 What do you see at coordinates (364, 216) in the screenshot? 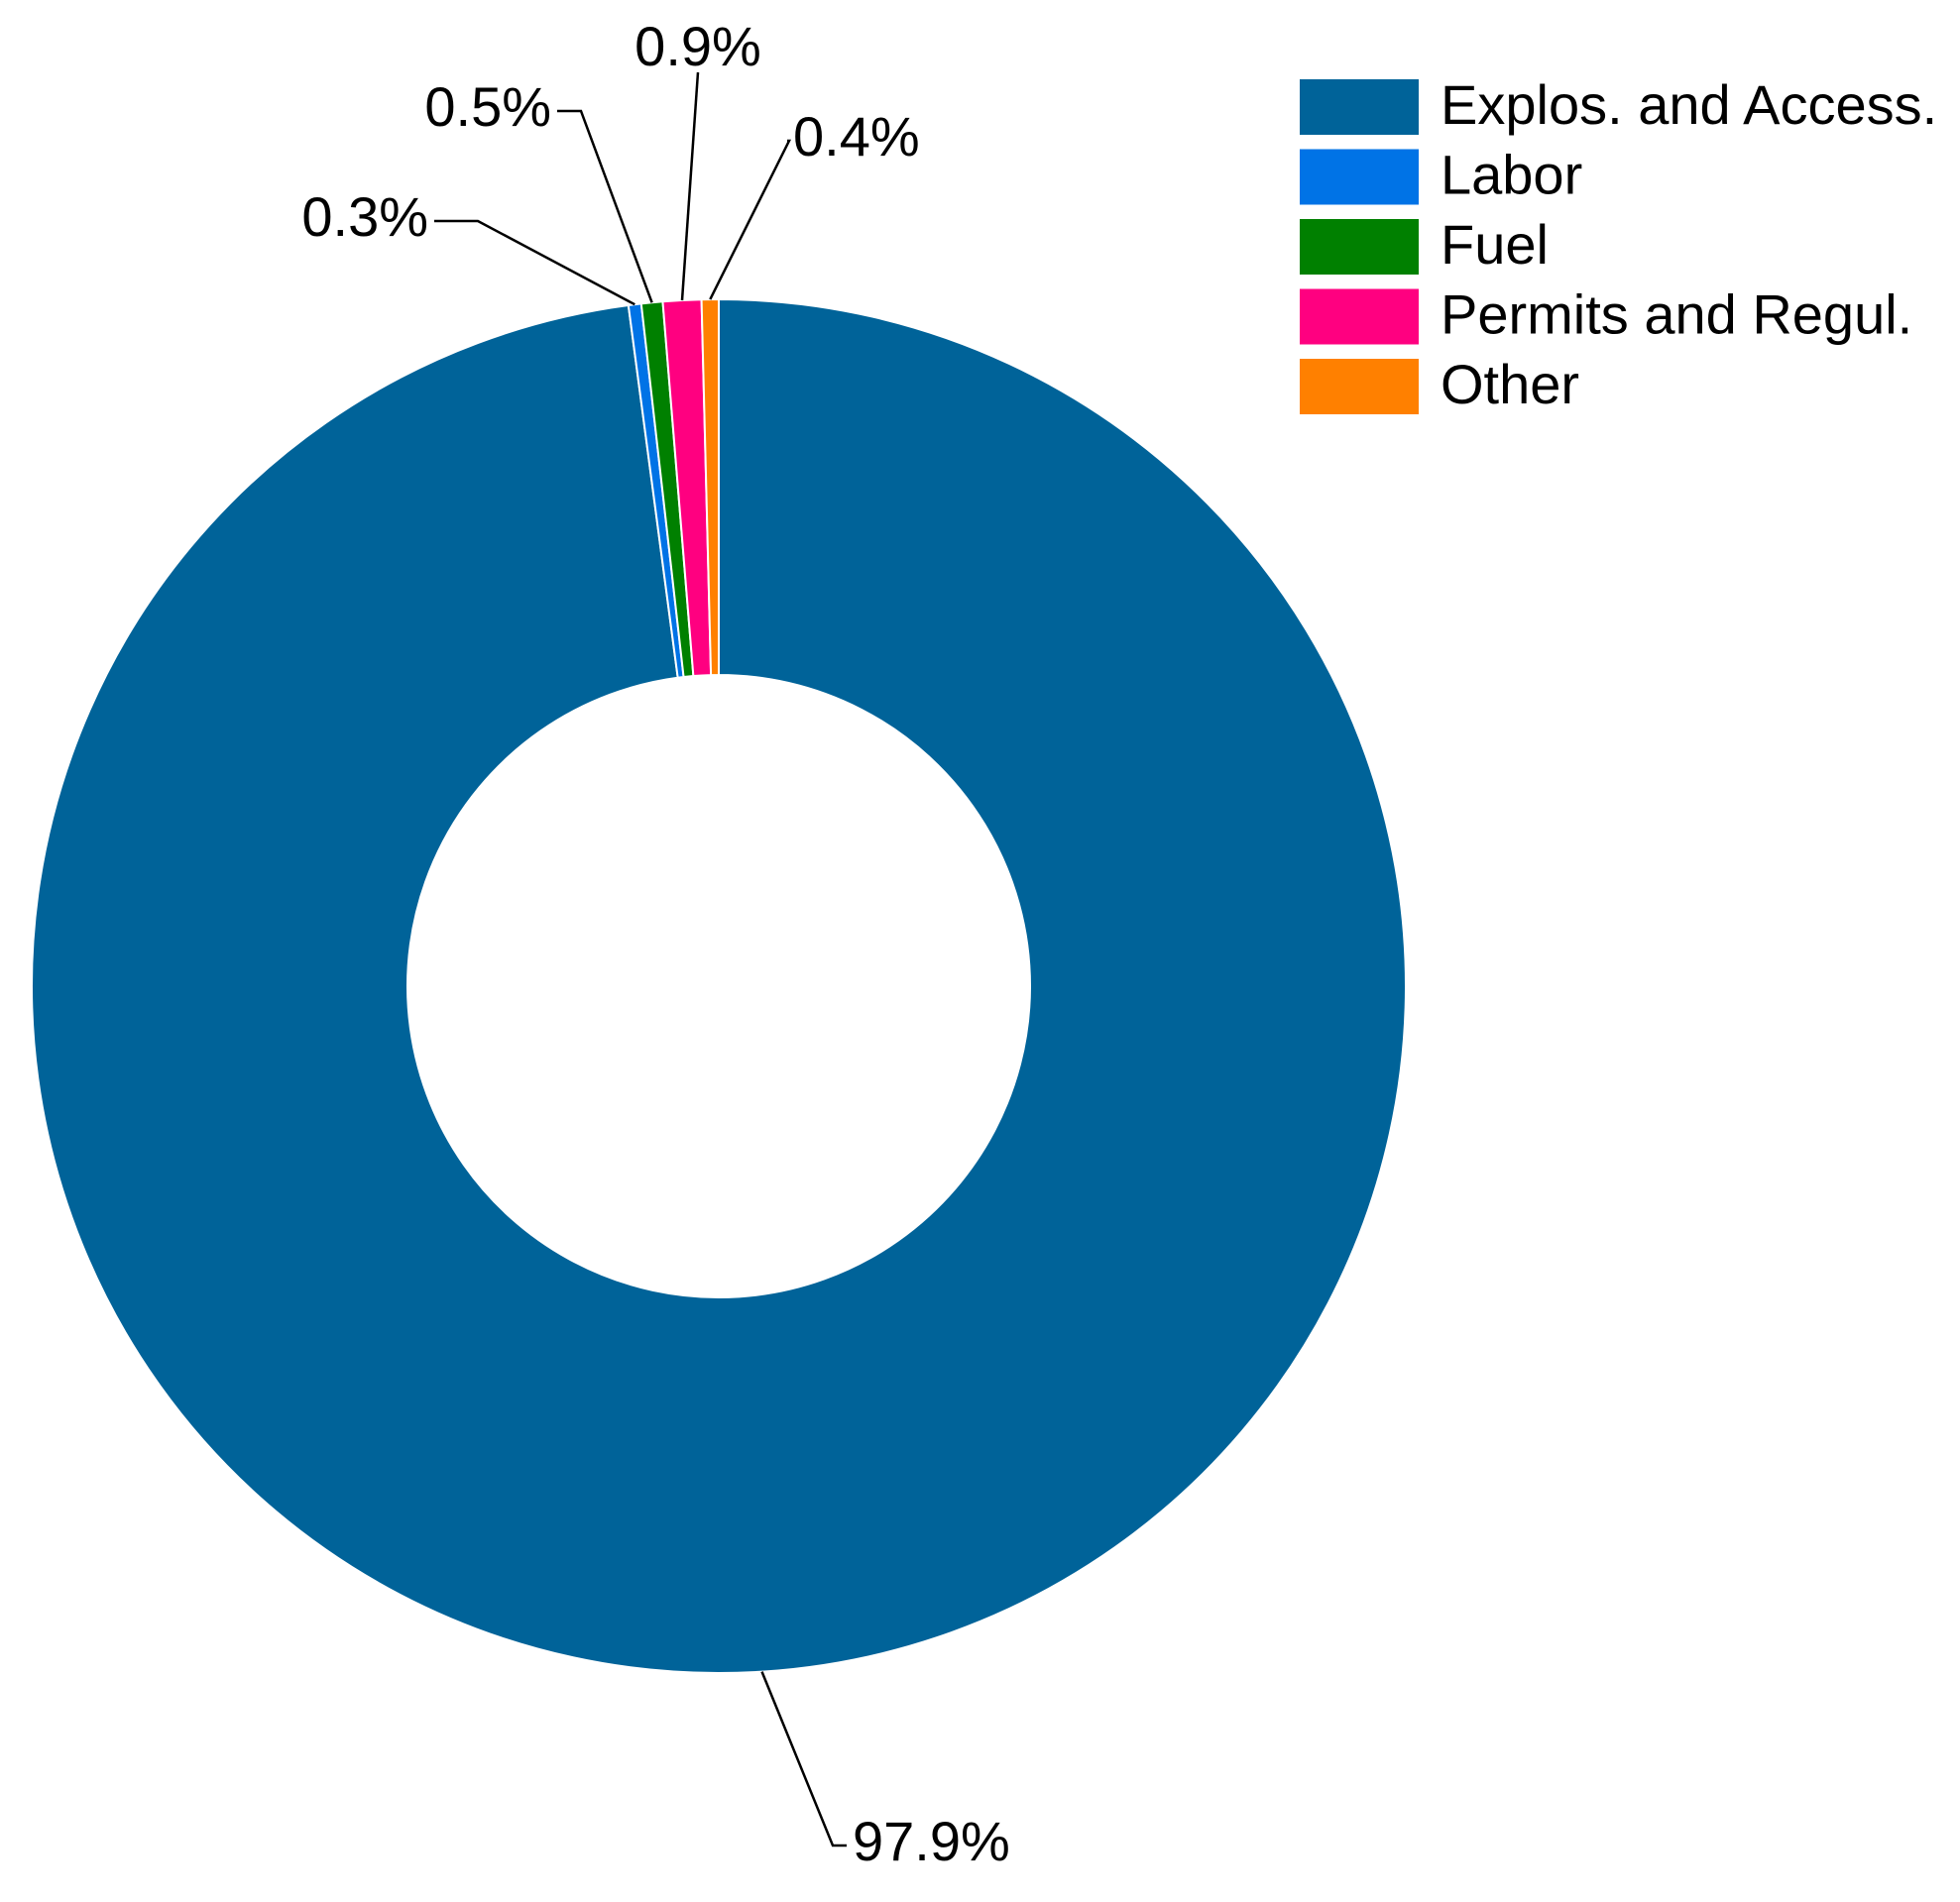
I see `data-label: 0.3%` at bounding box center [364, 216].